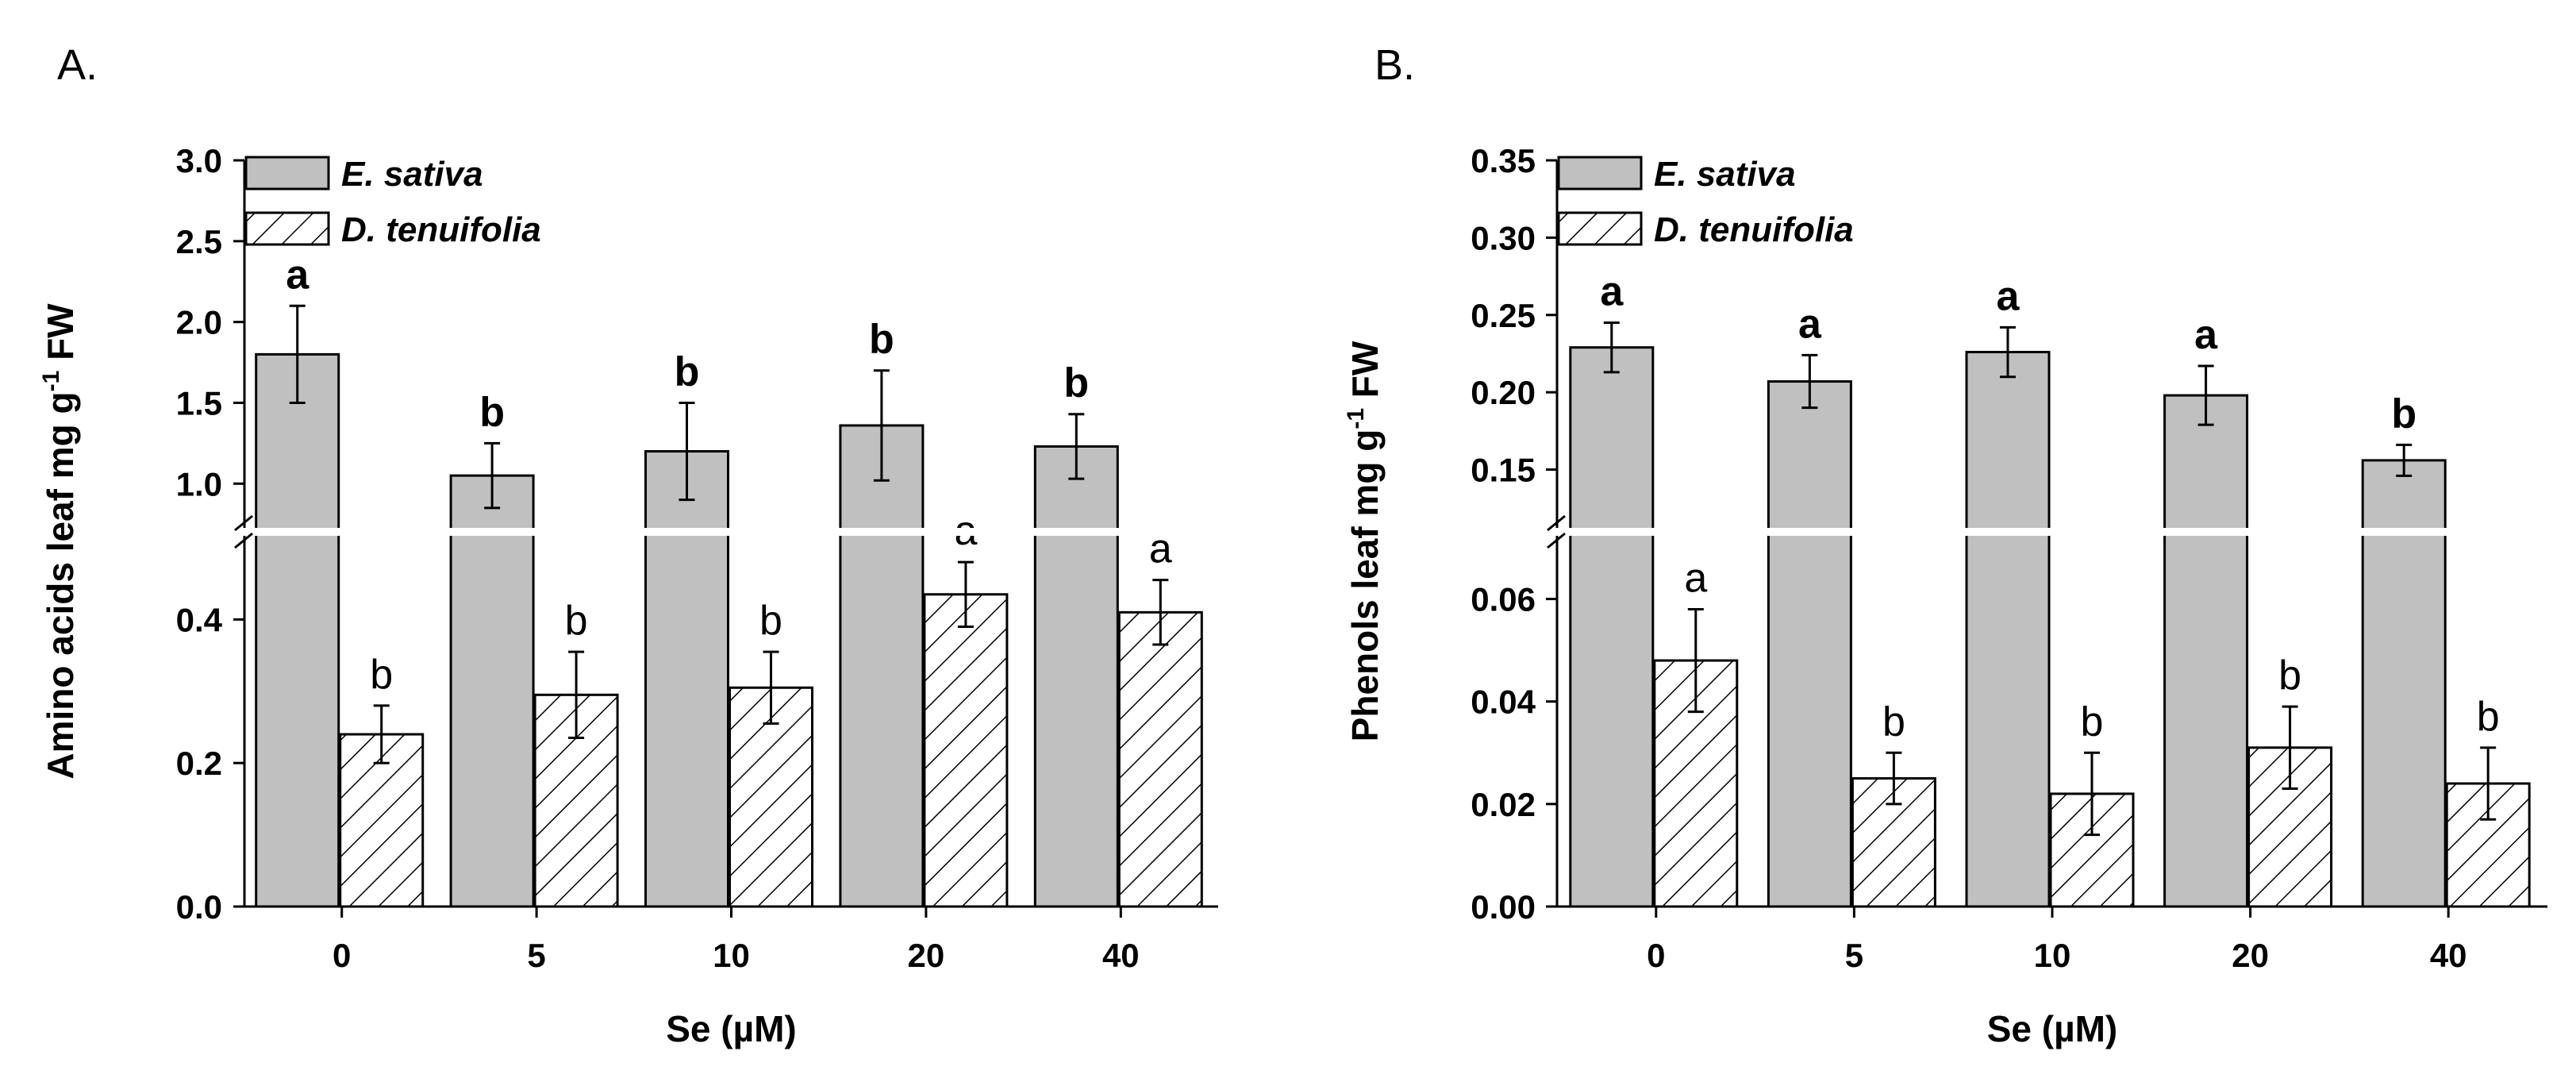 The image size is (2576, 1078). What do you see at coordinates (77, 65) in the screenshot?
I see `panel-label: A.` at bounding box center [77, 65].